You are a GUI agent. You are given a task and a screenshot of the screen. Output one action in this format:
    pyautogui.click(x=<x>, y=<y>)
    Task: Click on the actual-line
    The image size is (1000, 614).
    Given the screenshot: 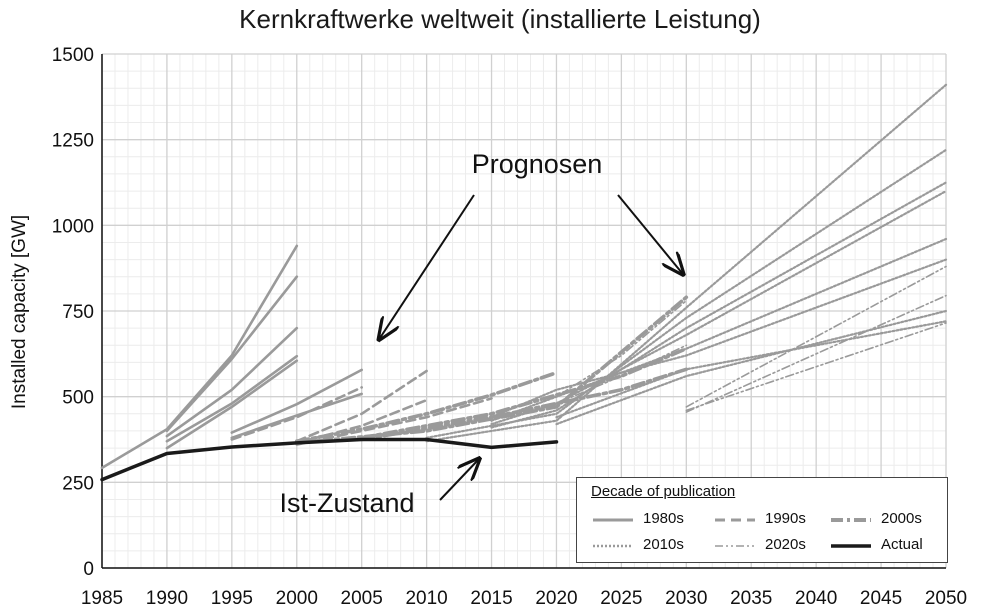 What is the action you would take?
    pyautogui.click(x=329, y=459)
    